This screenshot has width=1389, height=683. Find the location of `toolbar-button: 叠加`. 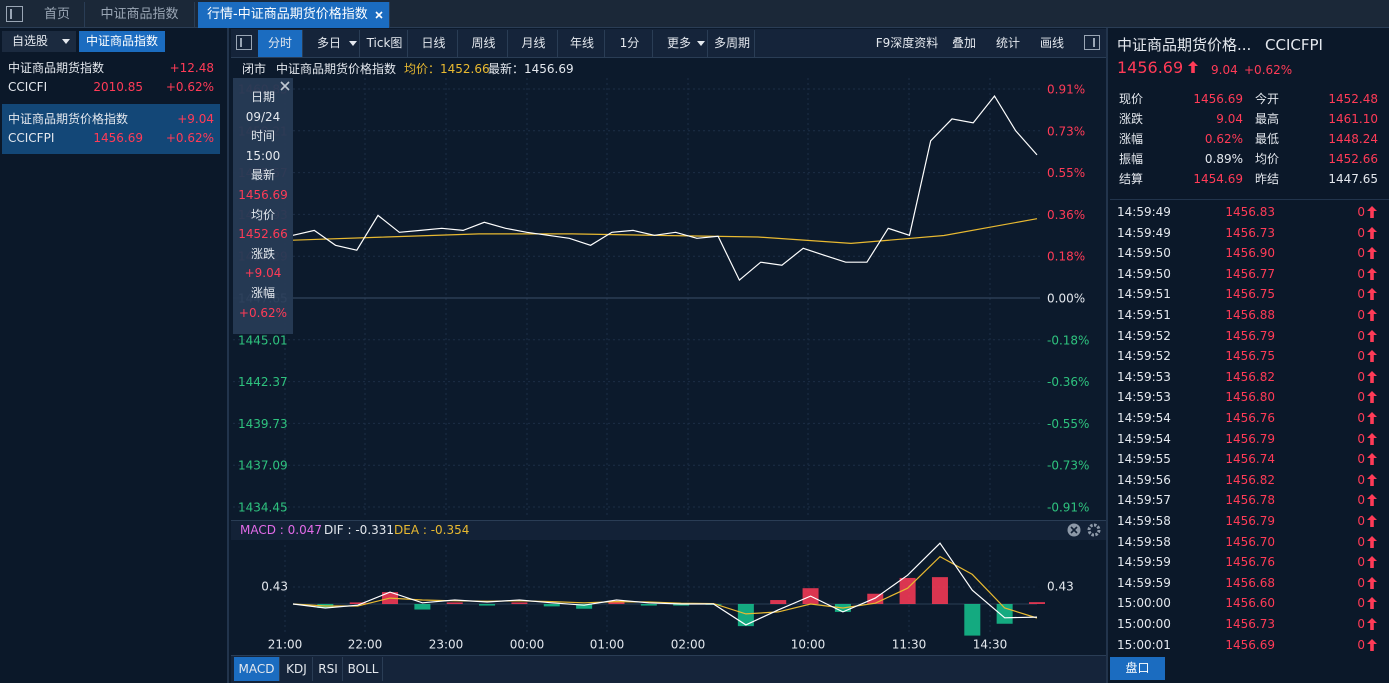

toolbar-button: 叠加 is located at coordinates (963, 43).